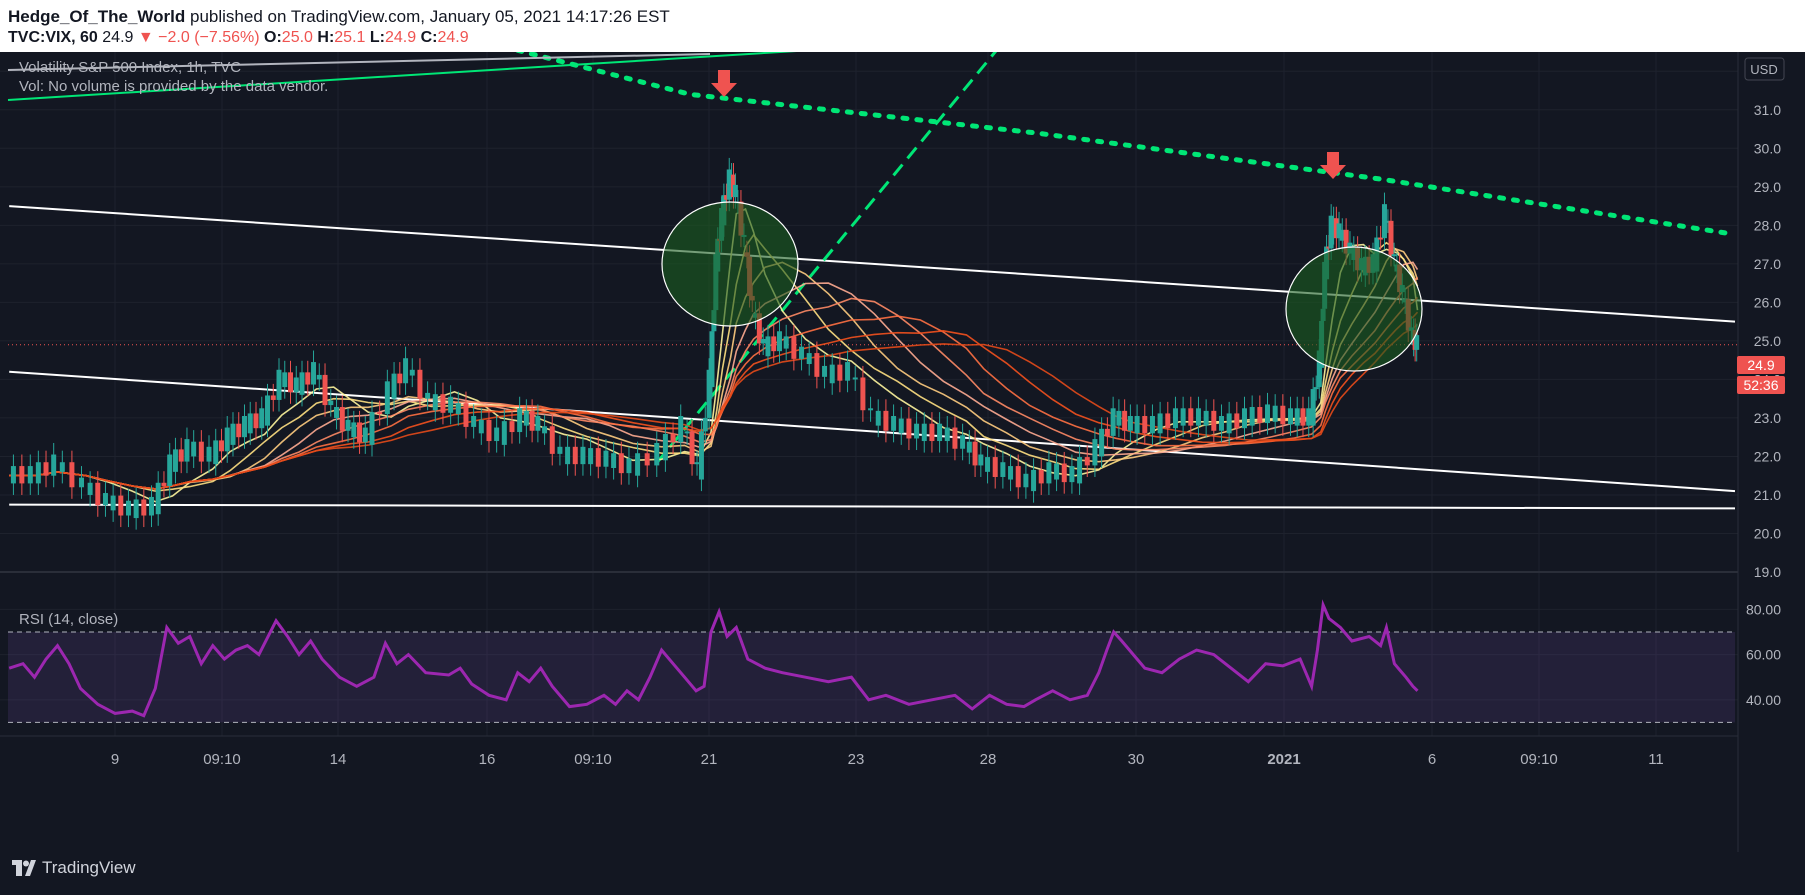 The width and height of the screenshot is (1805, 895). I want to click on main-legend-title: Volatility S&P 500 Index, 1h, TVC, so click(130, 67).